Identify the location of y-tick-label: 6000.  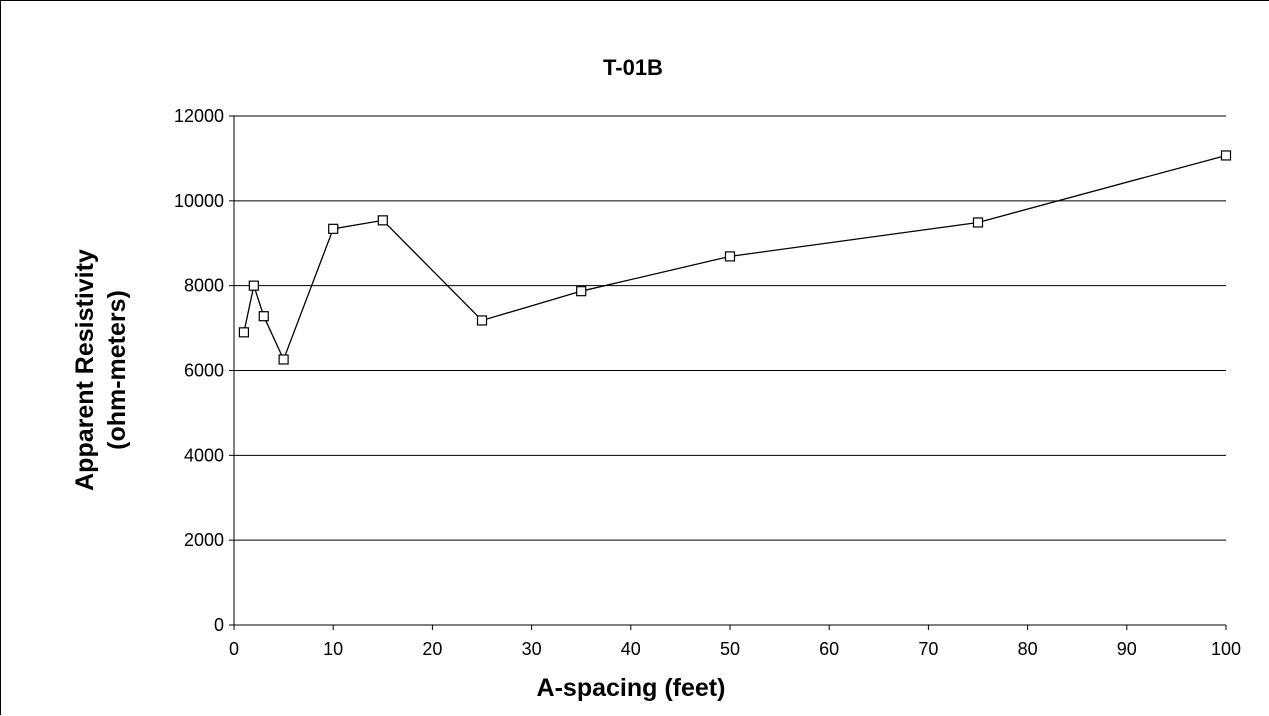
(204, 371).